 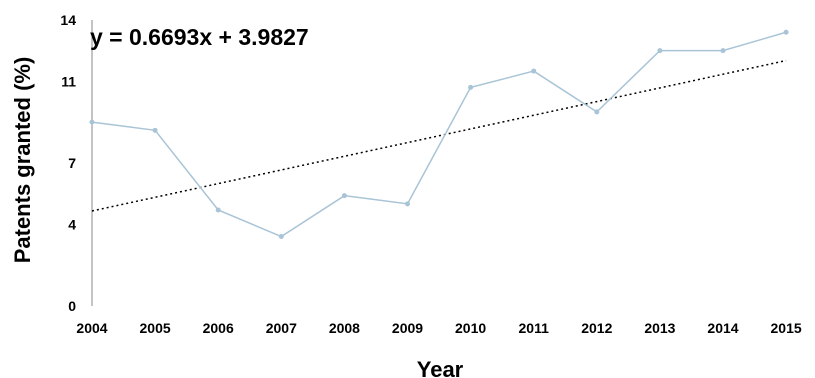 What do you see at coordinates (407, 328) in the screenshot?
I see `x-tick-label: 2009` at bounding box center [407, 328].